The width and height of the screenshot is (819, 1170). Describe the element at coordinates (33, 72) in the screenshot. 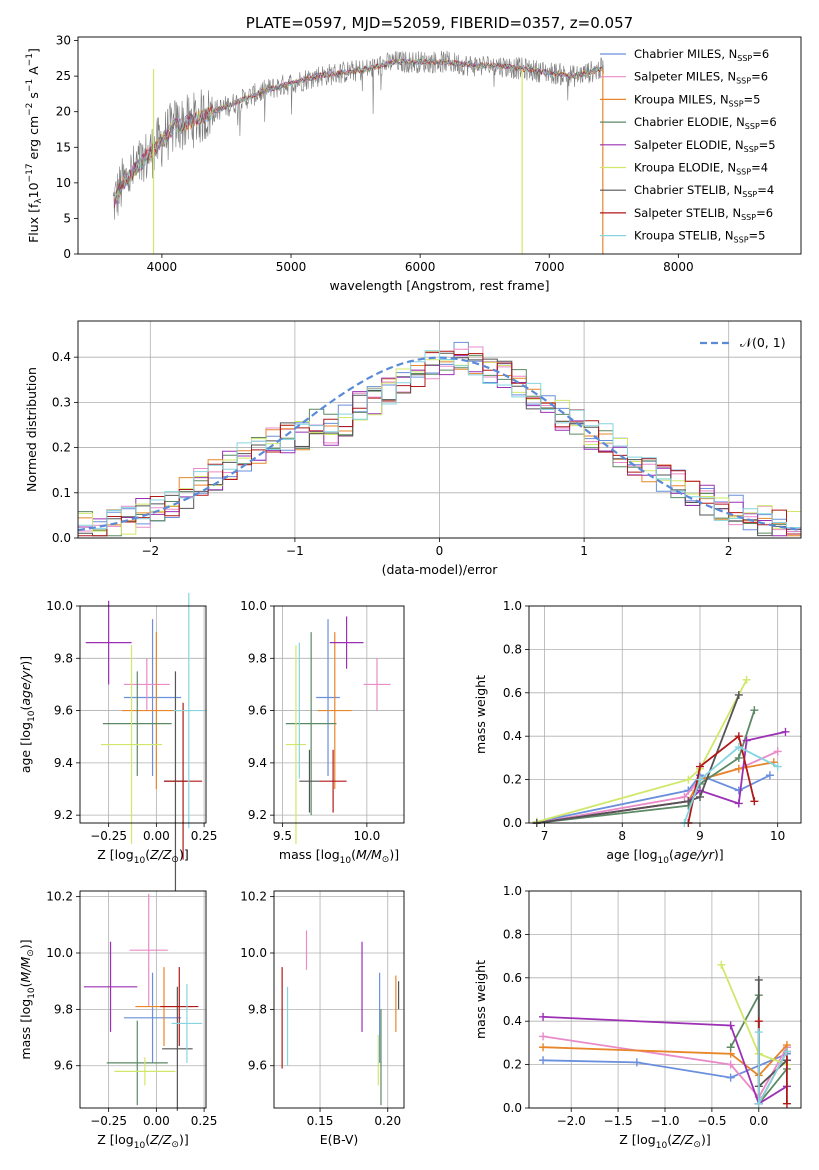

I see `y-axis-label-part: A` at that location.